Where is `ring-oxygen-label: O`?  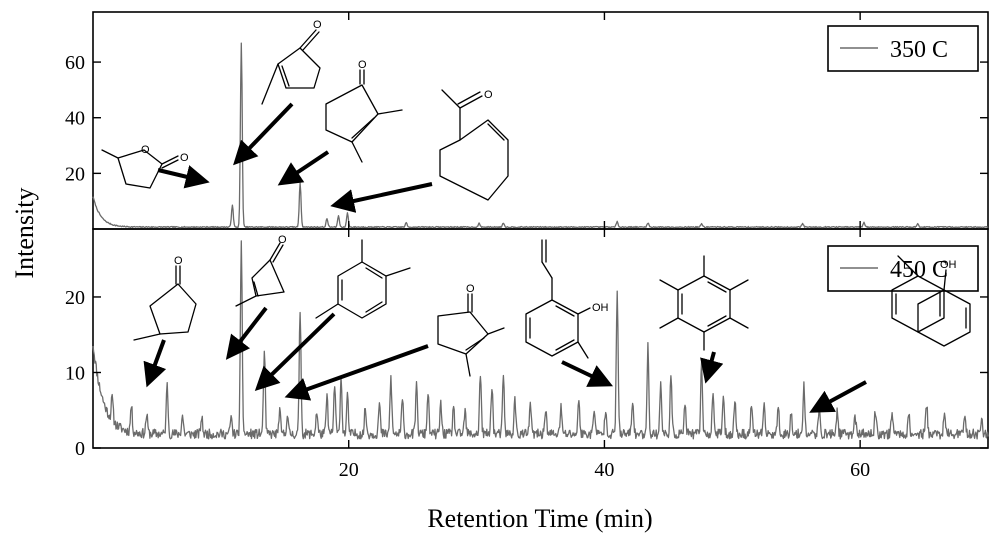
ring-oxygen-label: O is located at coordinates (145, 150).